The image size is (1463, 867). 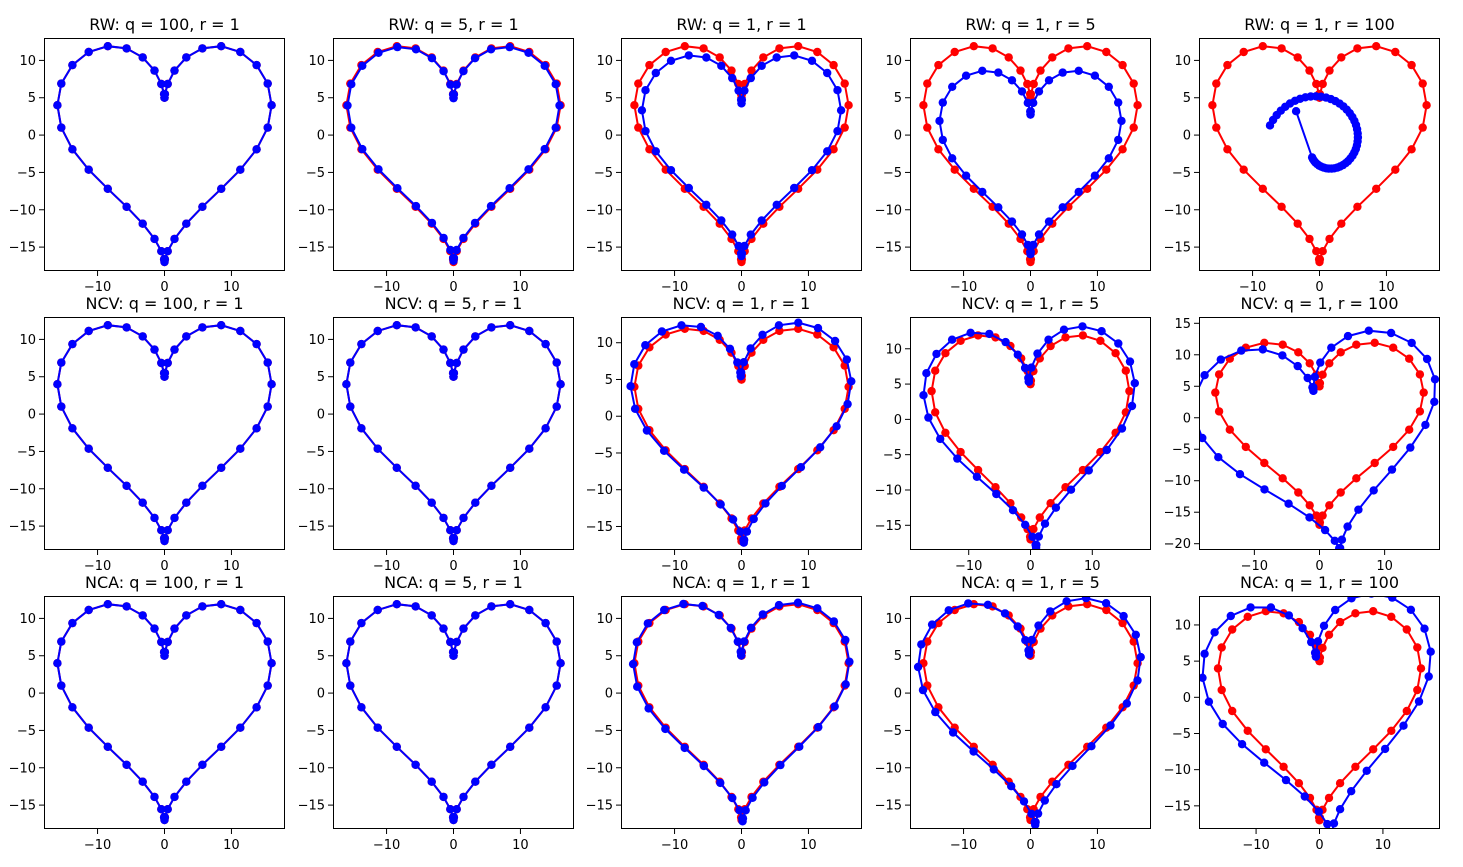 I want to click on y-tick-label: −10, so click(x=1177, y=210).